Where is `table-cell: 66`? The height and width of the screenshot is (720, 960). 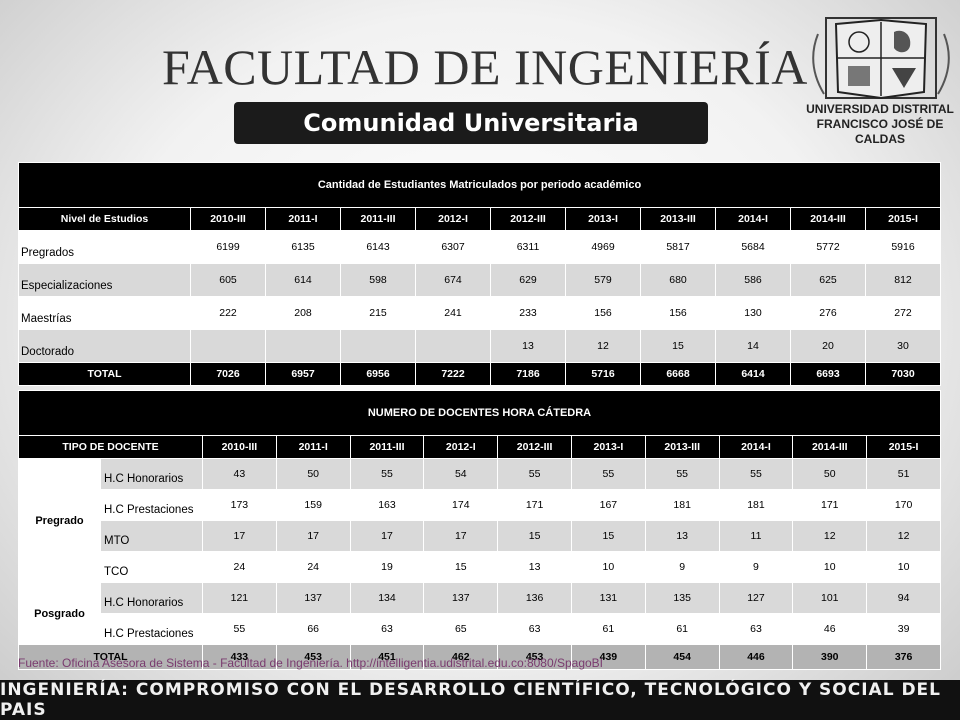 table-cell: 66 is located at coordinates (313, 629).